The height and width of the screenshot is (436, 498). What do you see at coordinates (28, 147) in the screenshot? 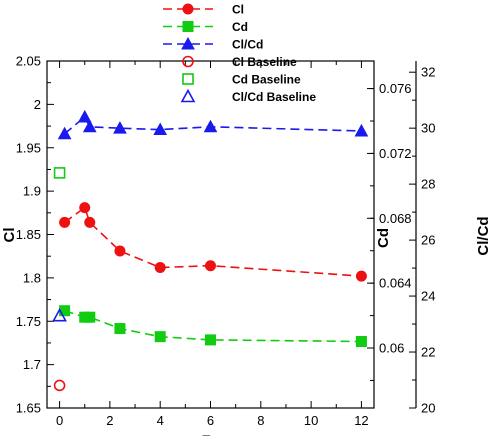
I see `cl-tick-label: 1.95` at bounding box center [28, 147].